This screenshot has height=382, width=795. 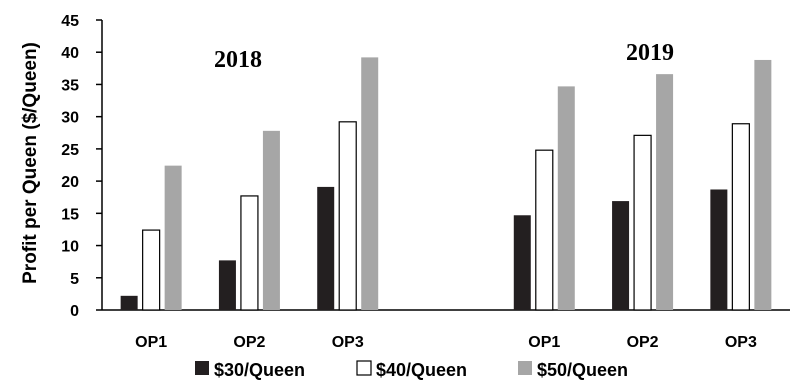 What do you see at coordinates (30, 163) in the screenshot?
I see `y-axis-title: Profit per Queen ($/Queen)` at bounding box center [30, 163].